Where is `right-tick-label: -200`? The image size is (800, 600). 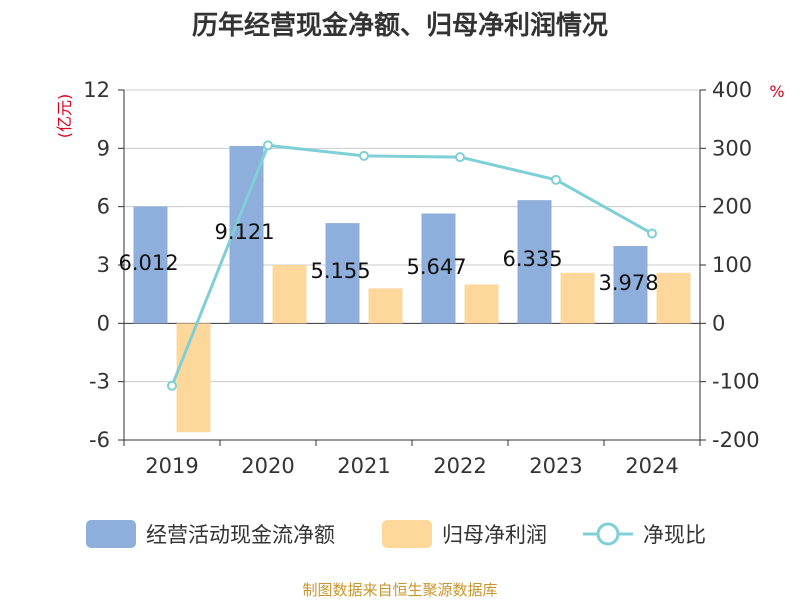 right-tick-label: -200 is located at coordinates (736, 440).